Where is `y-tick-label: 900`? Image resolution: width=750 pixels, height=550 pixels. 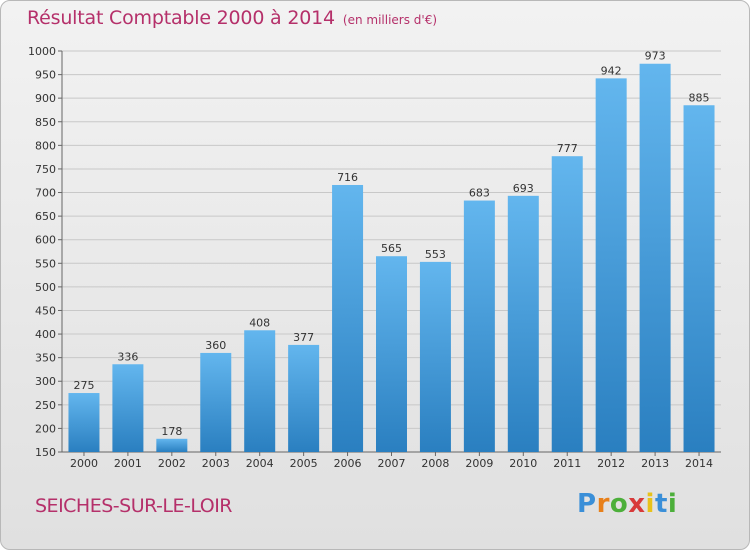
y-tick-label: 900 is located at coordinates (45, 98).